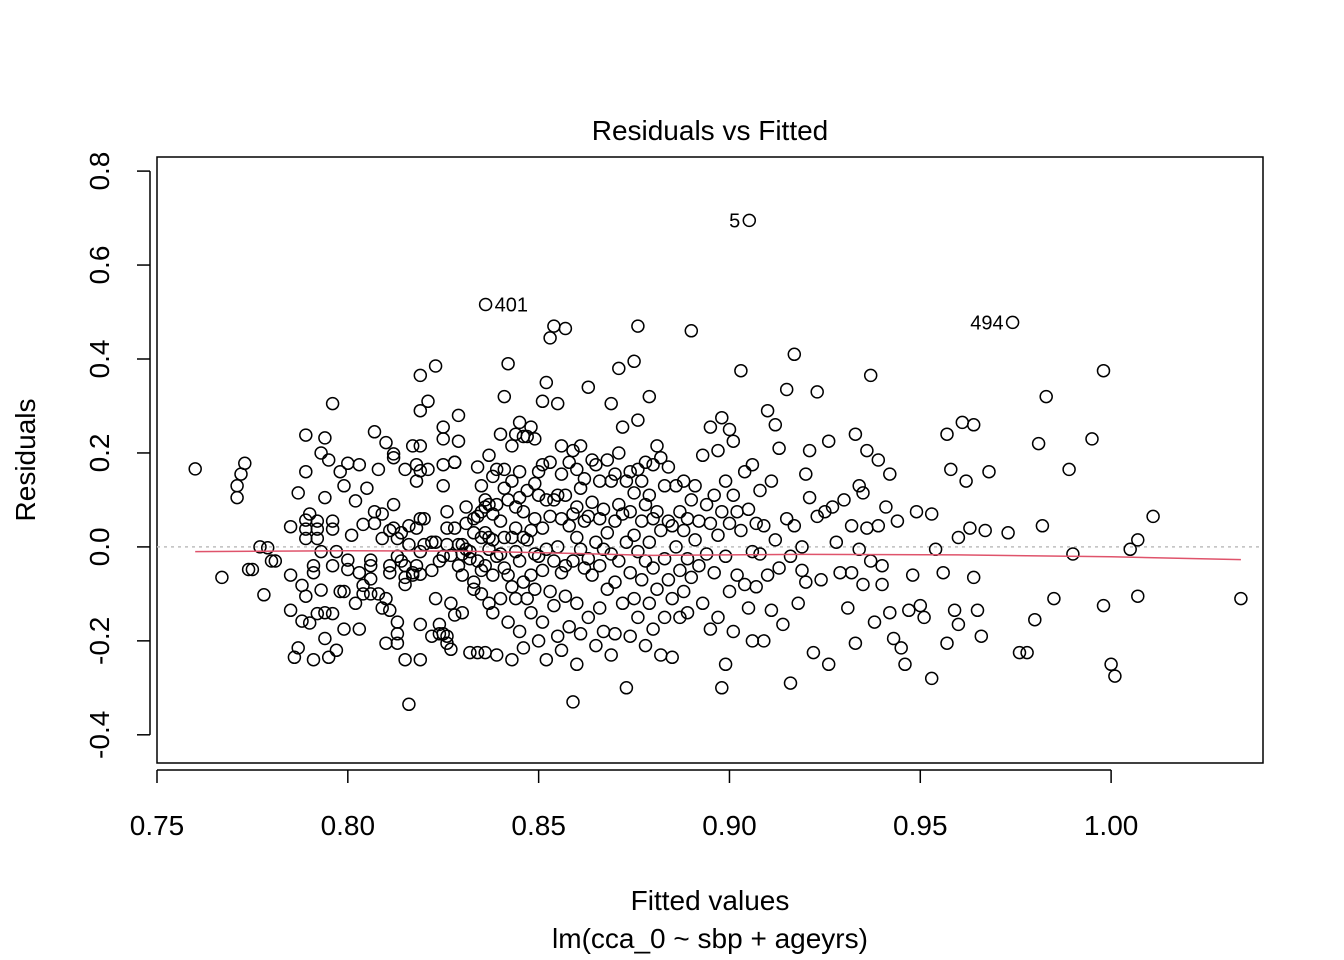  What do you see at coordinates (348, 825) in the screenshot?
I see `x-tick-label: 0.80` at bounding box center [348, 825].